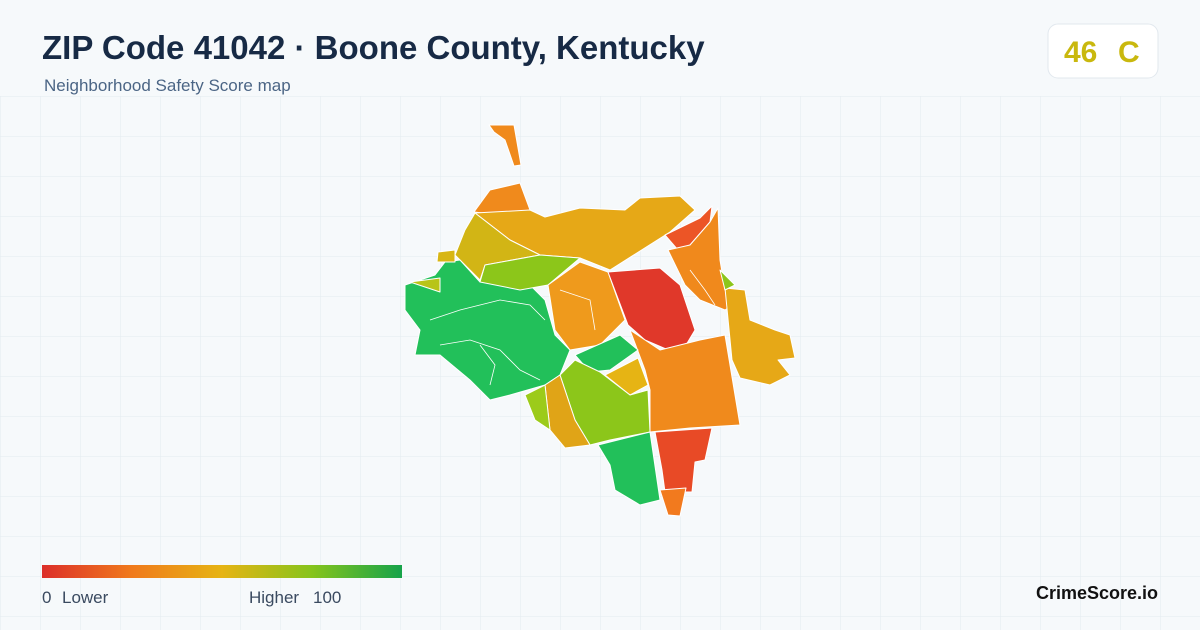 This screenshot has width=1200, height=630. I want to click on legend-min-label: Lower, so click(85, 597).